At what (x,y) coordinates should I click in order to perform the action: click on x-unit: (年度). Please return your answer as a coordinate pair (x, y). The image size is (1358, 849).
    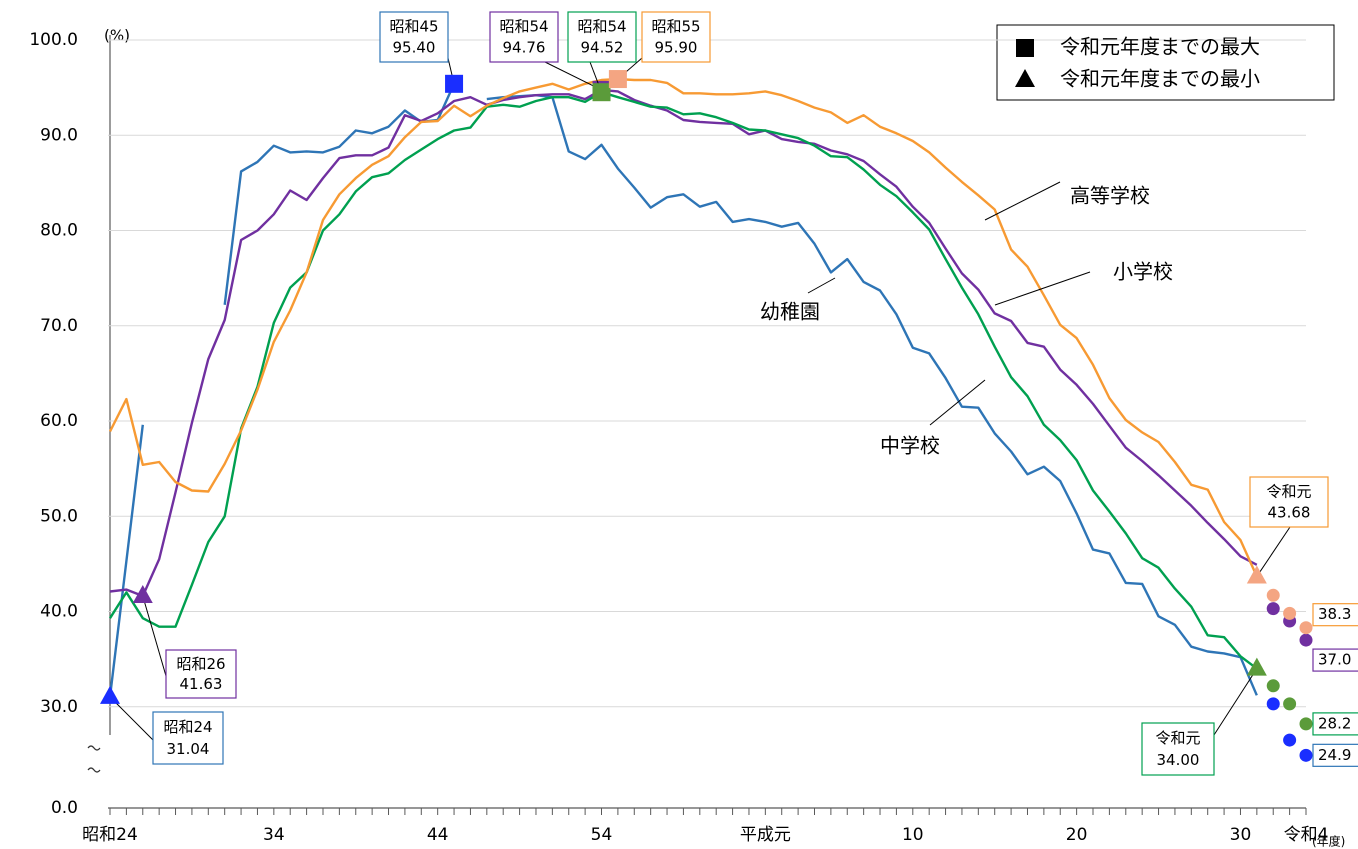
    Looking at the image, I should click on (1328, 841).